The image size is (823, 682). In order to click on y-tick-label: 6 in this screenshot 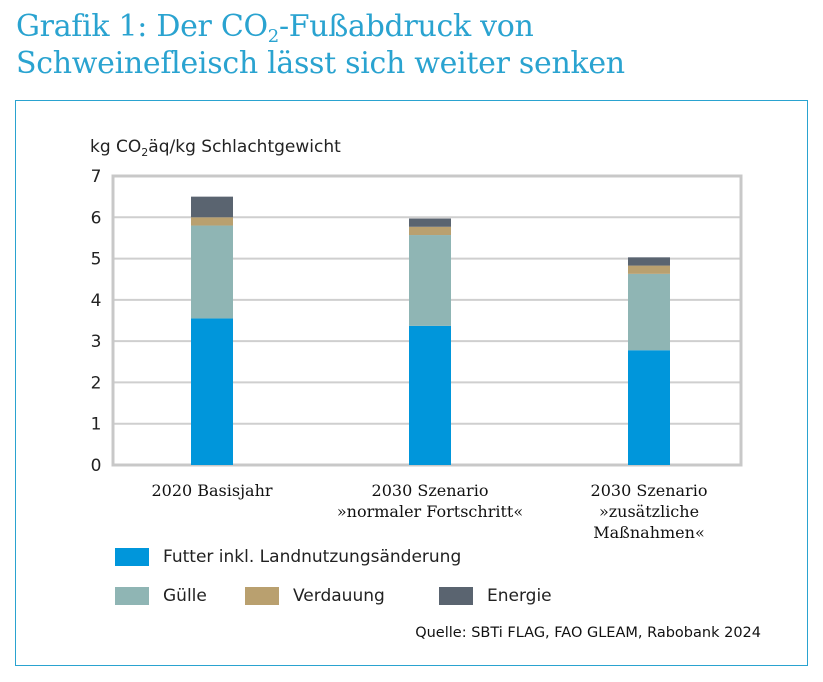, I will do `click(96, 218)`.